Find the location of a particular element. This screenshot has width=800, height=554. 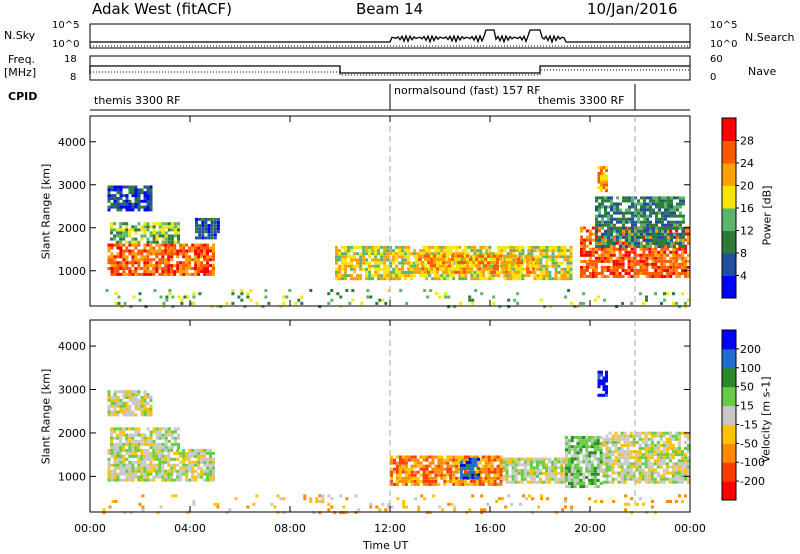

velocity-colorbar-tick-label-0: -200 is located at coordinates (752, 481).